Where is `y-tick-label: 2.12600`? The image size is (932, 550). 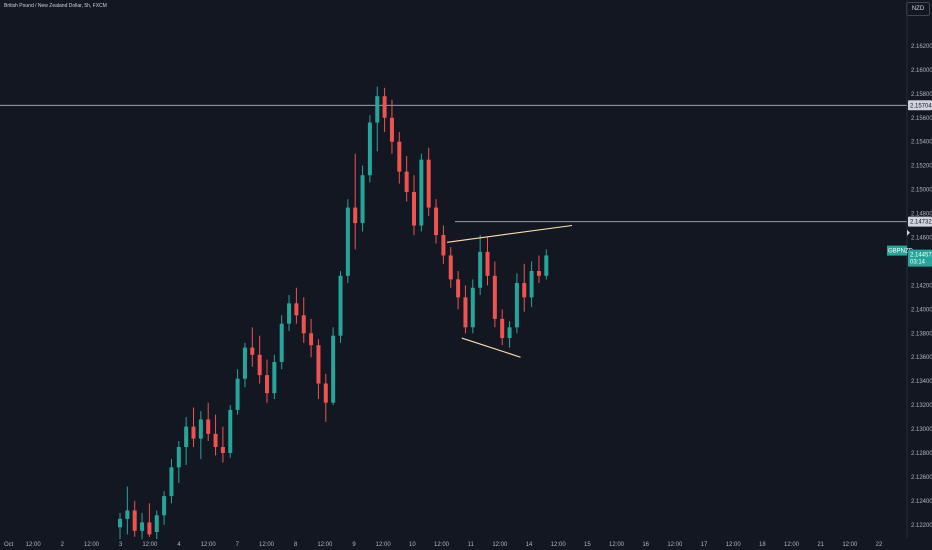
y-tick-label: 2.12600 is located at coordinates (921, 478).